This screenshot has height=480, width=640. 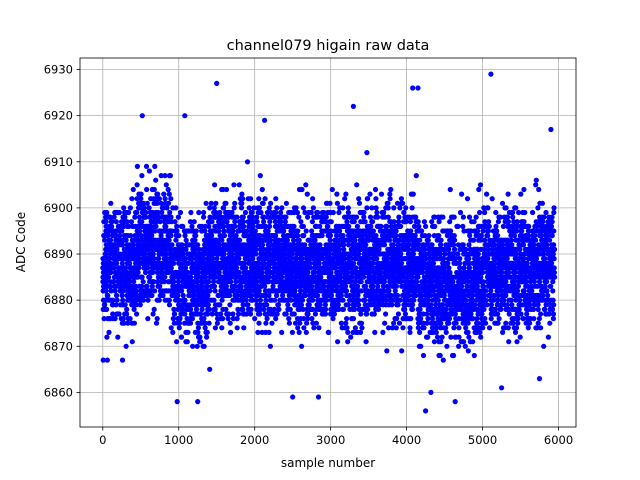 What do you see at coordinates (406, 440) in the screenshot?
I see `x-tick-label: 4000` at bounding box center [406, 440].